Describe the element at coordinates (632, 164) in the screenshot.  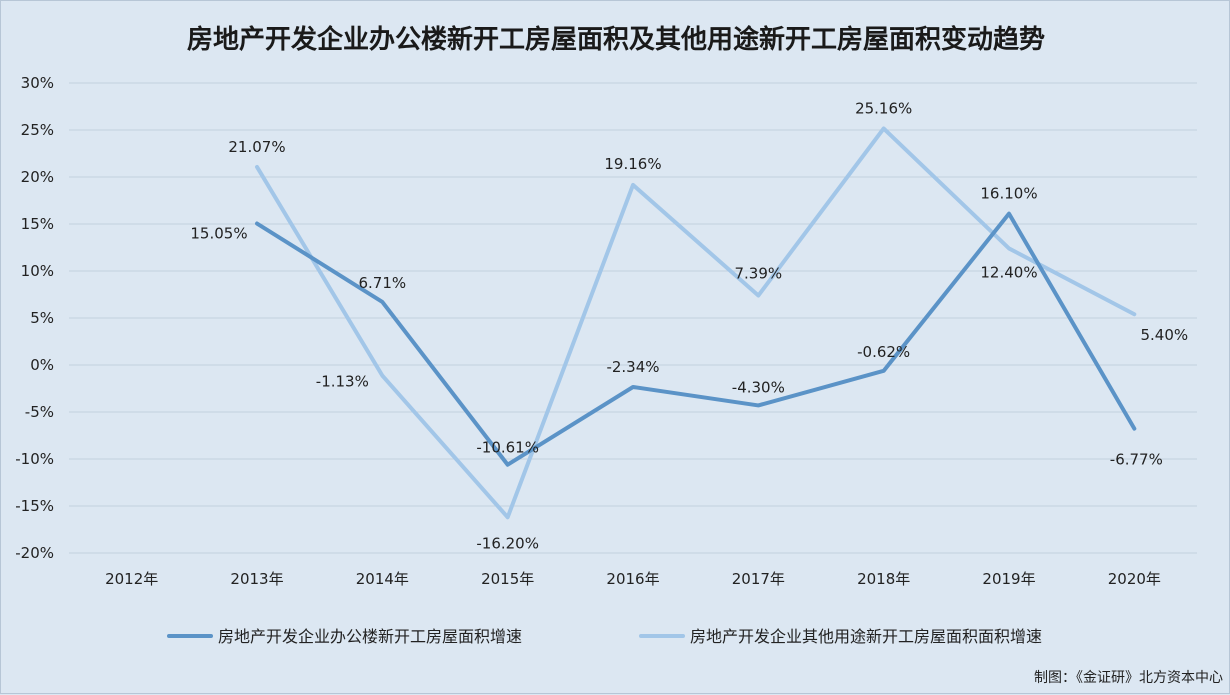
I see `data-label-s2: 19.16%` at that location.